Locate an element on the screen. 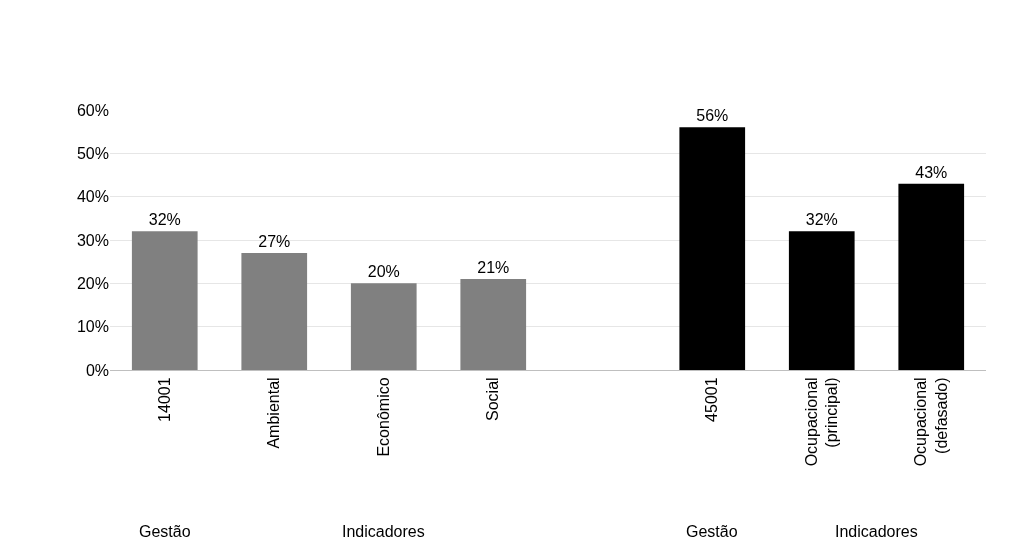  y-tick-label: 30% is located at coordinates (92, 240).